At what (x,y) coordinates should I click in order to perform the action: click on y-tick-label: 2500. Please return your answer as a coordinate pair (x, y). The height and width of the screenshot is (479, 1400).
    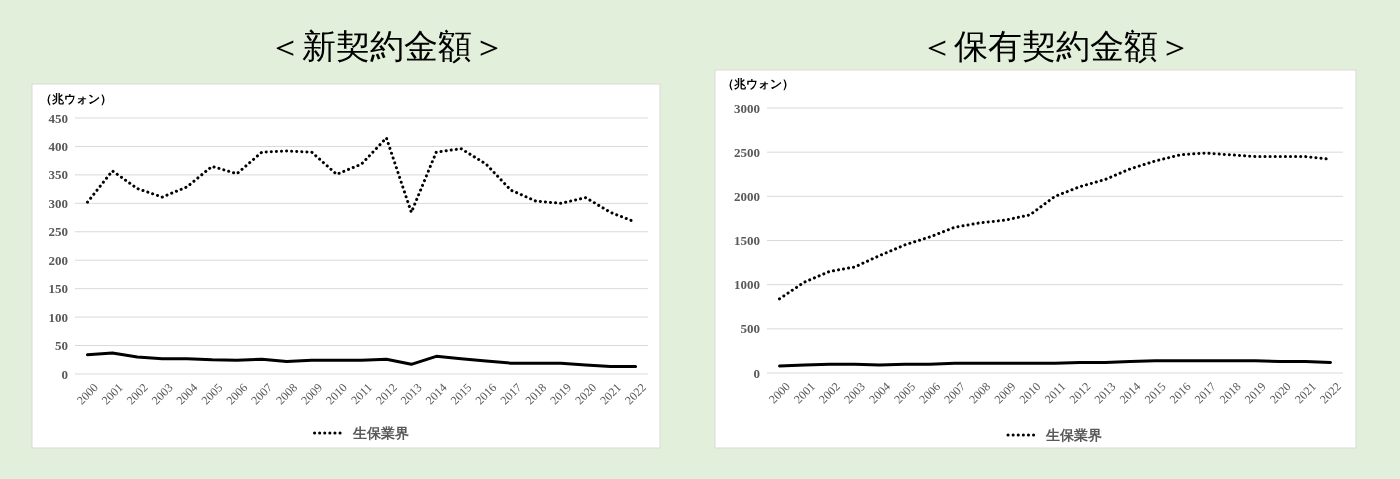
    Looking at the image, I should click on (747, 152).